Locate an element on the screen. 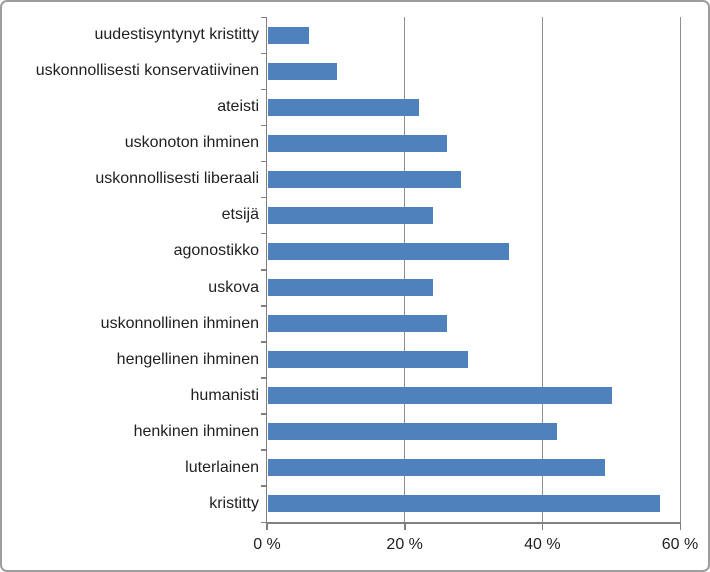 The width and height of the screenshot is (710, 572). x-tick-label: 40 % is located at coordinates (542, 544).